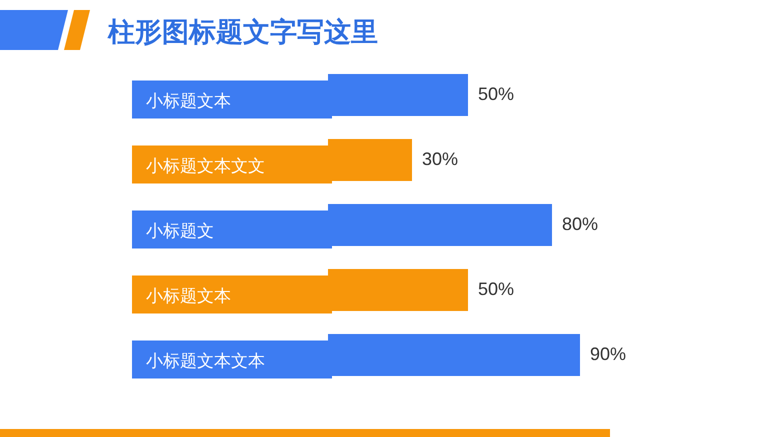 Image resolution: width=777 pixels, height=437 pixels. I want to click on data-label: 90%, so click(608, 354).